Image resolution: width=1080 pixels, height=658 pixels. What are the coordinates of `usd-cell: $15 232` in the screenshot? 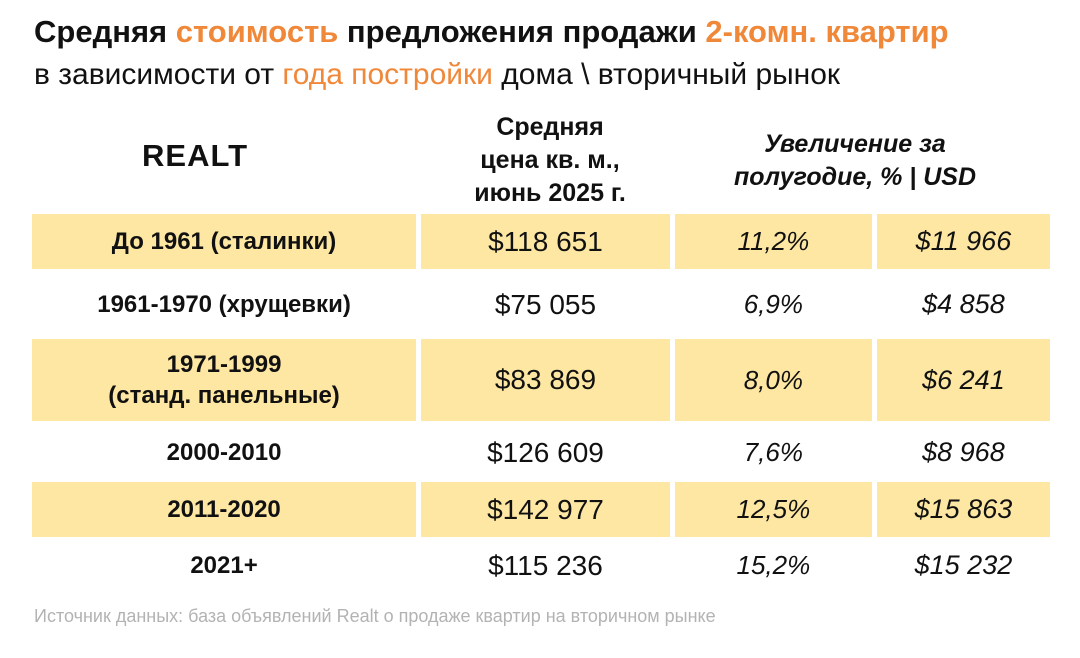 It's located at (963, 565).